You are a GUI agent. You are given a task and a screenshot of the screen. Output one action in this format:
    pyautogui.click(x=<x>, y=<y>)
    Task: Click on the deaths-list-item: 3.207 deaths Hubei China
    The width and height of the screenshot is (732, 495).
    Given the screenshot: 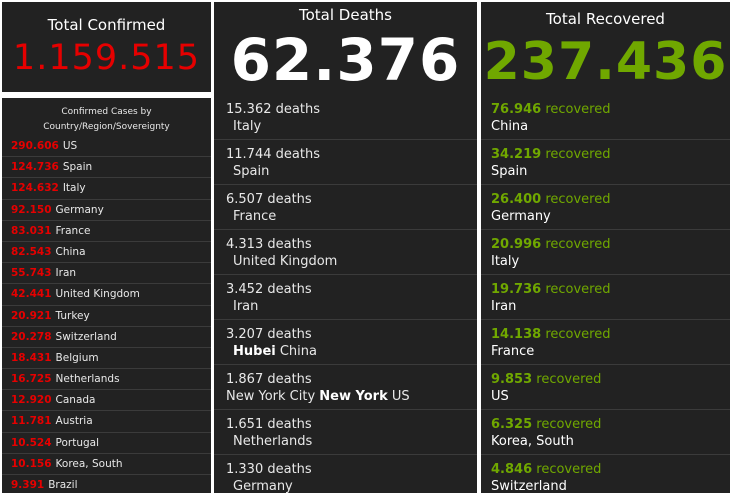 What is the action you would take?
    pyautogui.click(x=345, y=342)
    